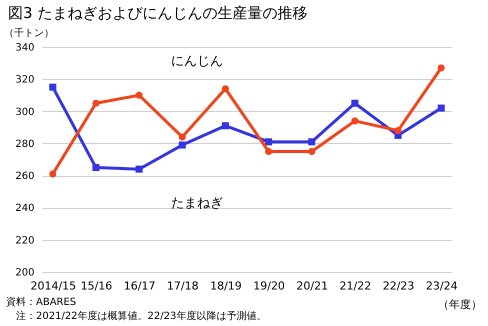 This screenshot has height=326, width=488. What do you see at coordinates (140, 286) in the screenshot?
I see `x-tick-label: 16/17` at bounding box center [140, 286].